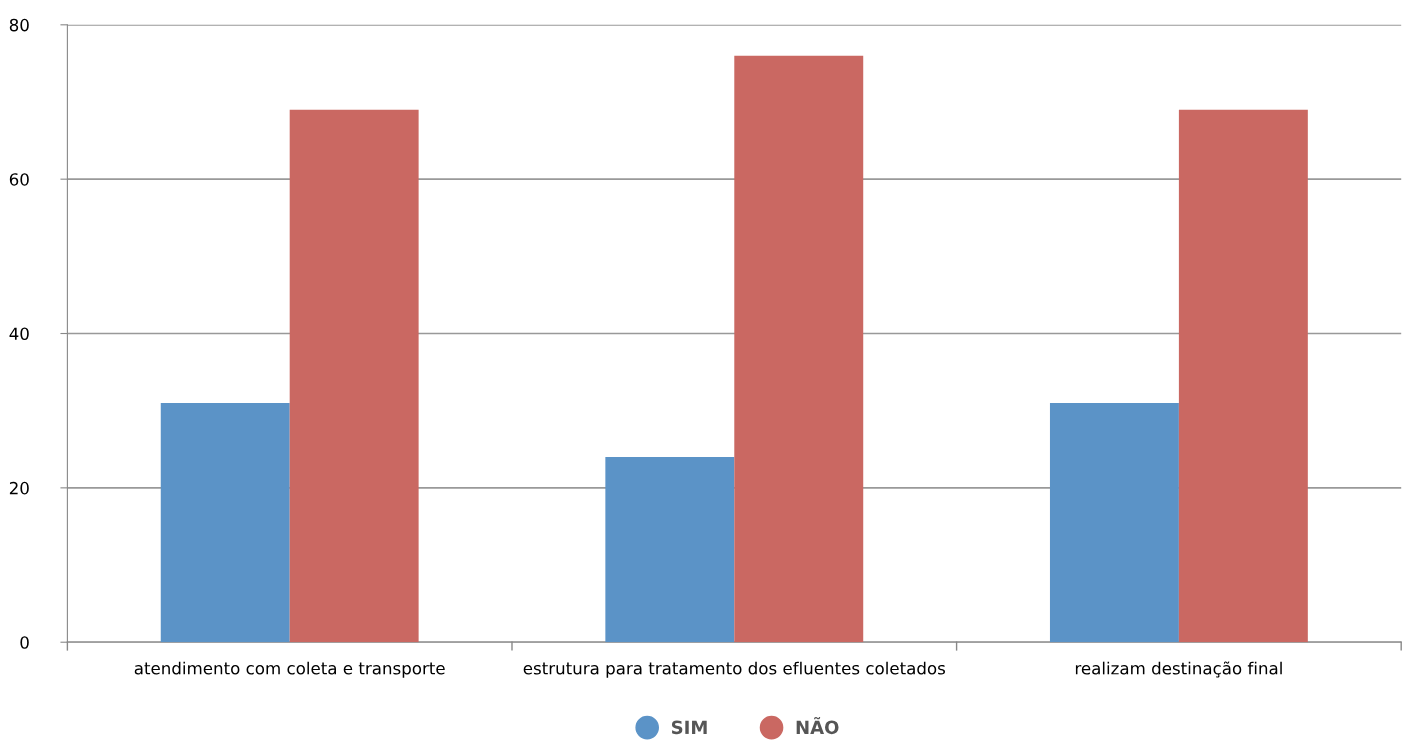  I want to click on x-tick-label: atendimento com coleta e transporte, so click(289, 669).